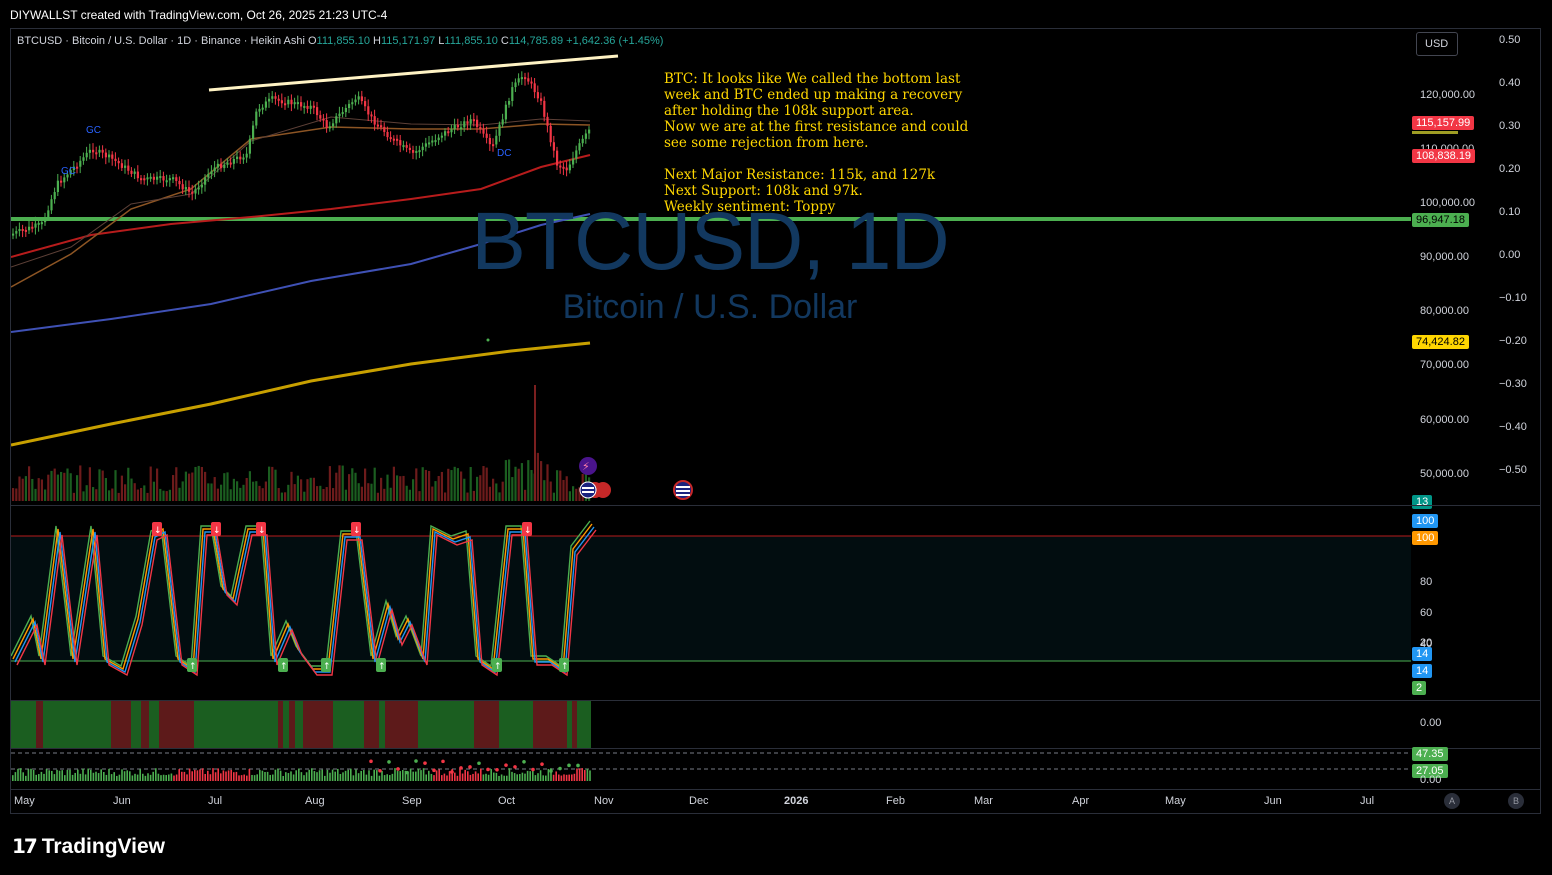 This screenshot has height=875, width=1552. I want to click on currency-select: USD, so click(1437, 44).